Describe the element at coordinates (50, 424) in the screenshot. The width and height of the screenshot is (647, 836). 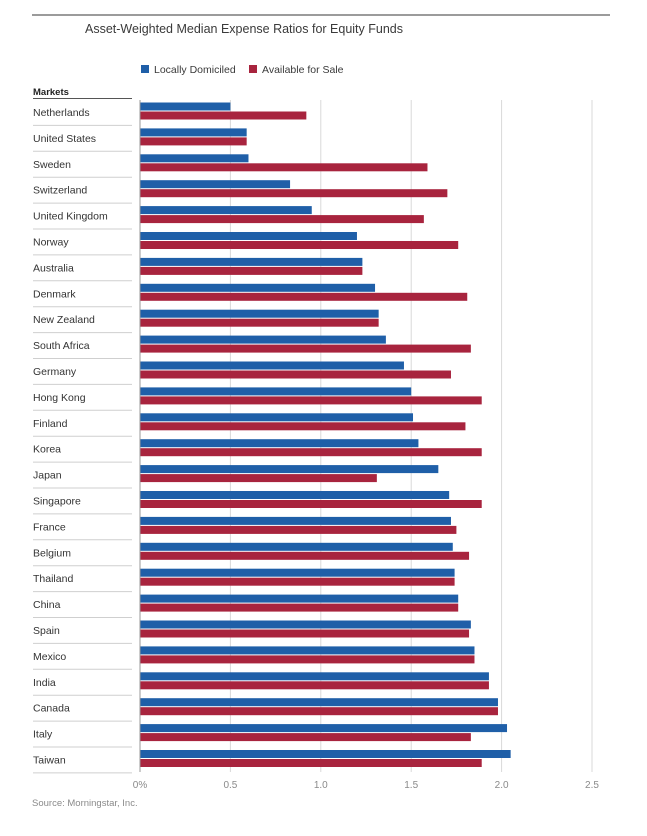
I see `category-label-12: Finland` at that location.